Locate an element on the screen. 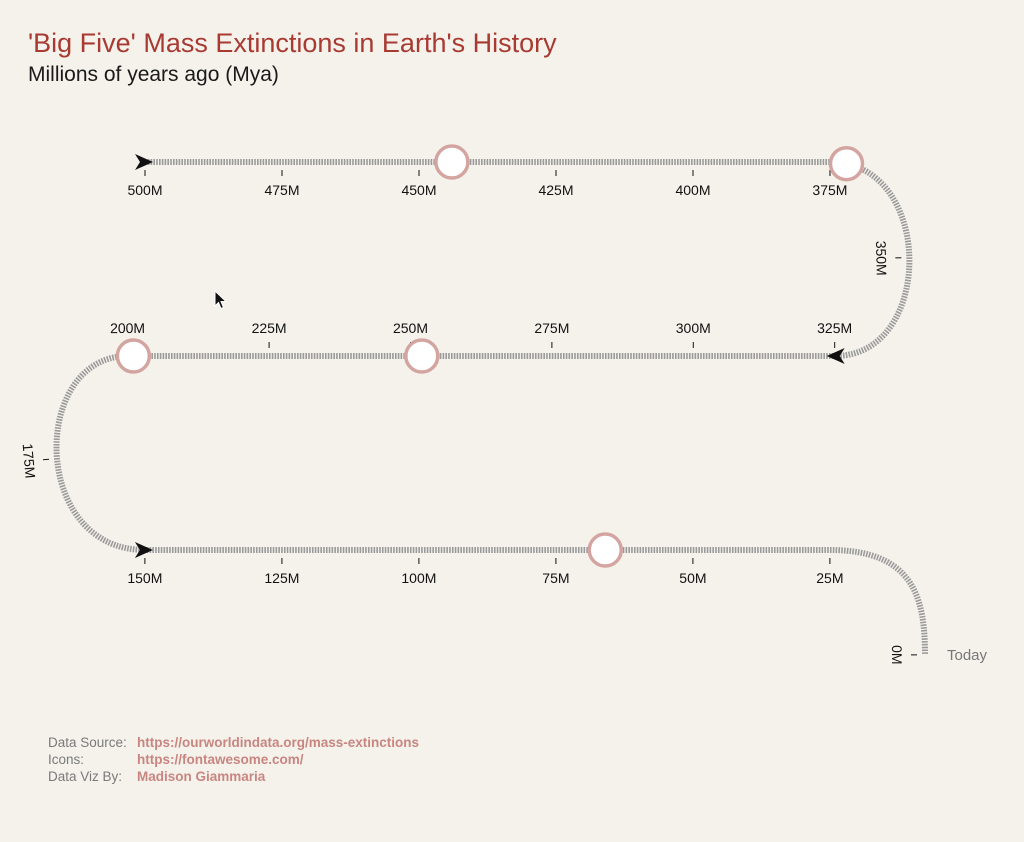 This screenshot has height=842, width=1024. tick-label: 225M is located at coordinates (269, 328).